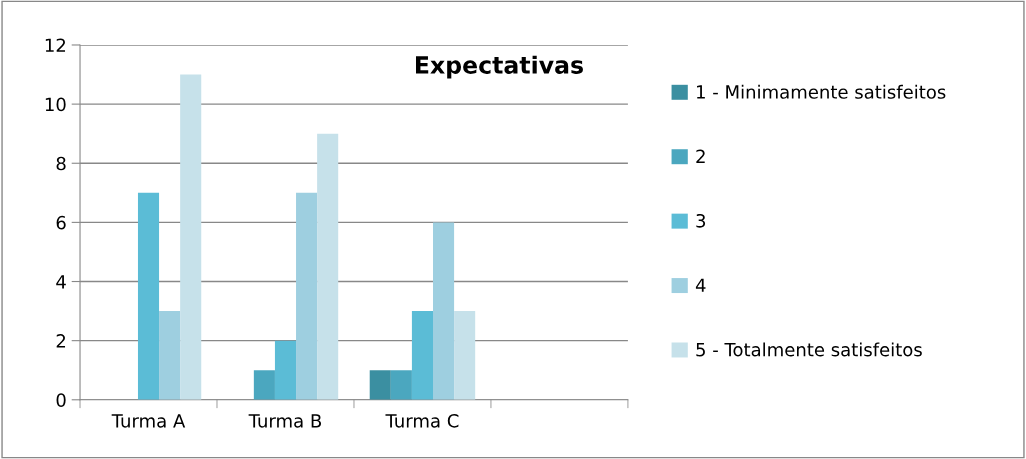 Image resolution: width=1026 pixels, height=459 pixels. What do you see at coordinates (55, 104) in the screenshot?
I see `y-tick-label: 10` at bounding box center [55, 104].